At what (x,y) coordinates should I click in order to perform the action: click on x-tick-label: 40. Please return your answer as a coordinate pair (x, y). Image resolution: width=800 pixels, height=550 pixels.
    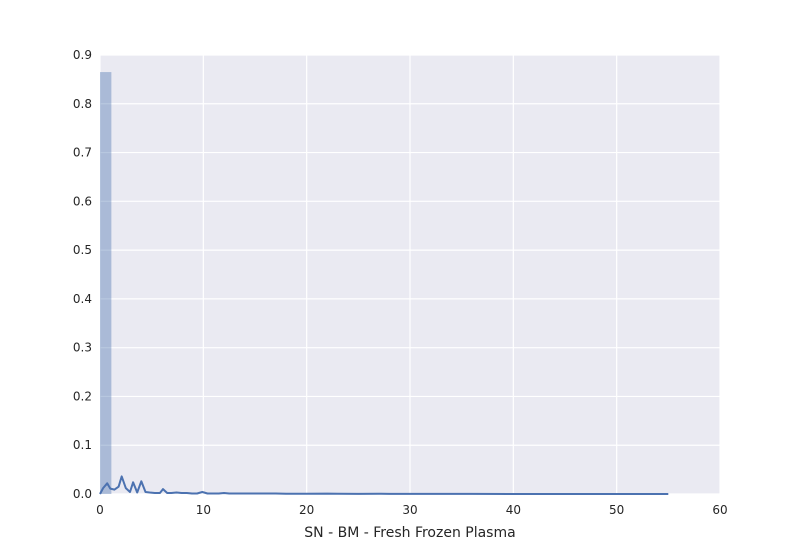
    Looking at the image, I should click on (513, 510).